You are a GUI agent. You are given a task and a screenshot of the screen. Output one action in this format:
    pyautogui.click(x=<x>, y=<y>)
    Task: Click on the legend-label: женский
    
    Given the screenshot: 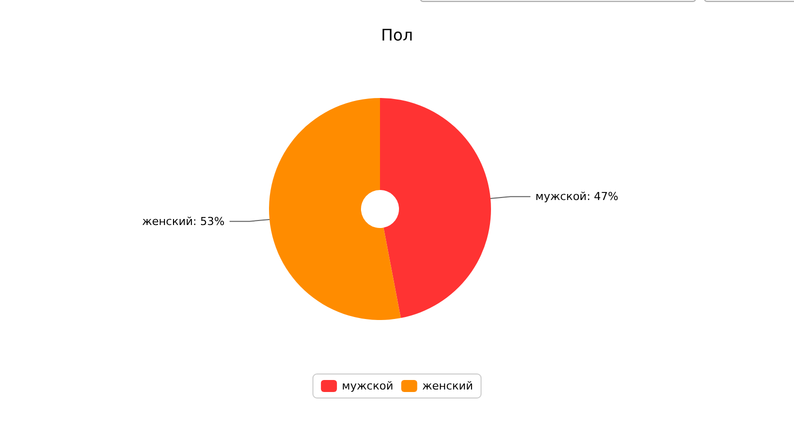 What is the action you would take?
    pyautogui.click(x=448, y=386)
    